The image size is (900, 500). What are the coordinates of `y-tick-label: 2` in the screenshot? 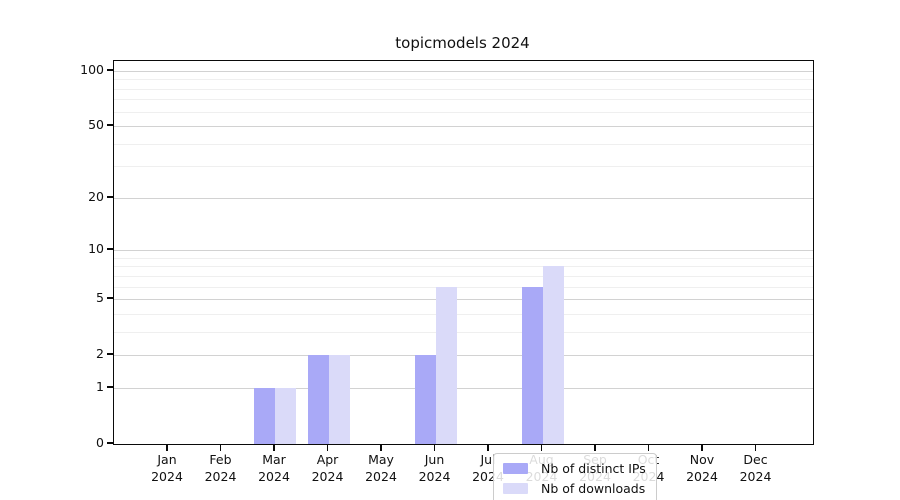 It's located at (100, 354).